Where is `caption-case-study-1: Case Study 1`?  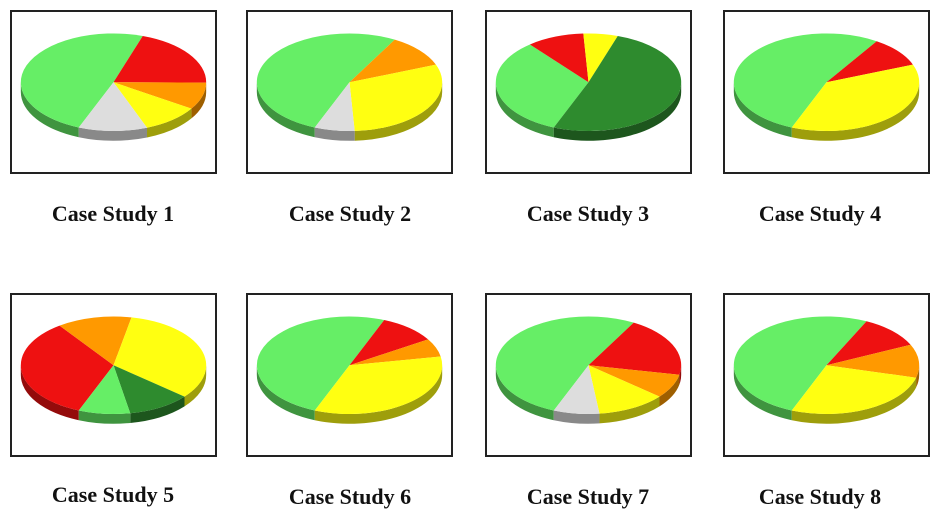
caption-case-study-1: Case Study 1 is located at coordinates (113, 213).